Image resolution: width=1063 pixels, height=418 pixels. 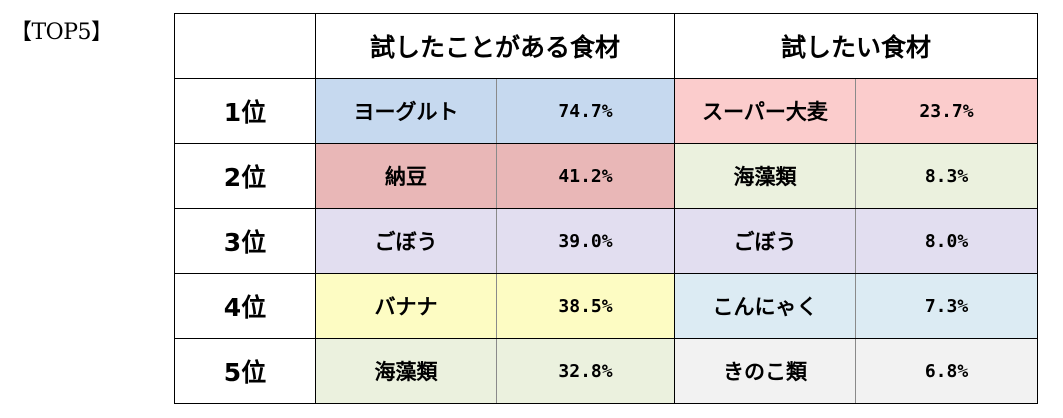 What do you see at coordinates (947, 111) in the screenshot?
I see `want-pct-cell: 23.7%` at bounding box center [947, 111].